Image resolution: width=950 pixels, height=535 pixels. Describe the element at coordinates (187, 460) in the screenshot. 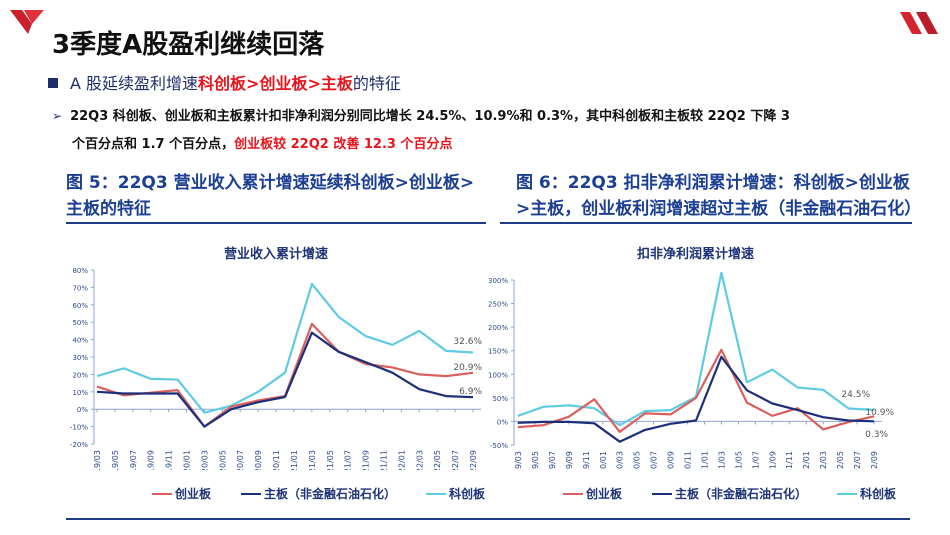

I see `svg-text: 20/01` at that location.